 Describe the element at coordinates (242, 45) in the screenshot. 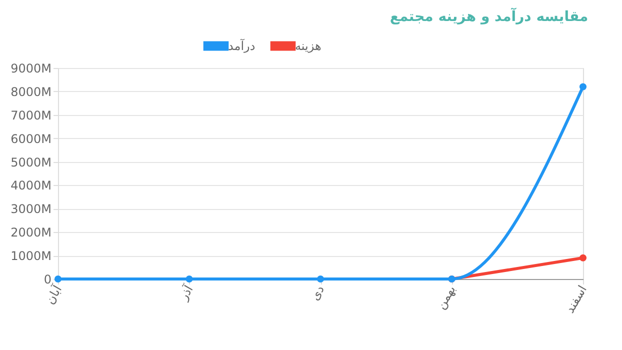

I see `legend-label: درآمد` at that location.